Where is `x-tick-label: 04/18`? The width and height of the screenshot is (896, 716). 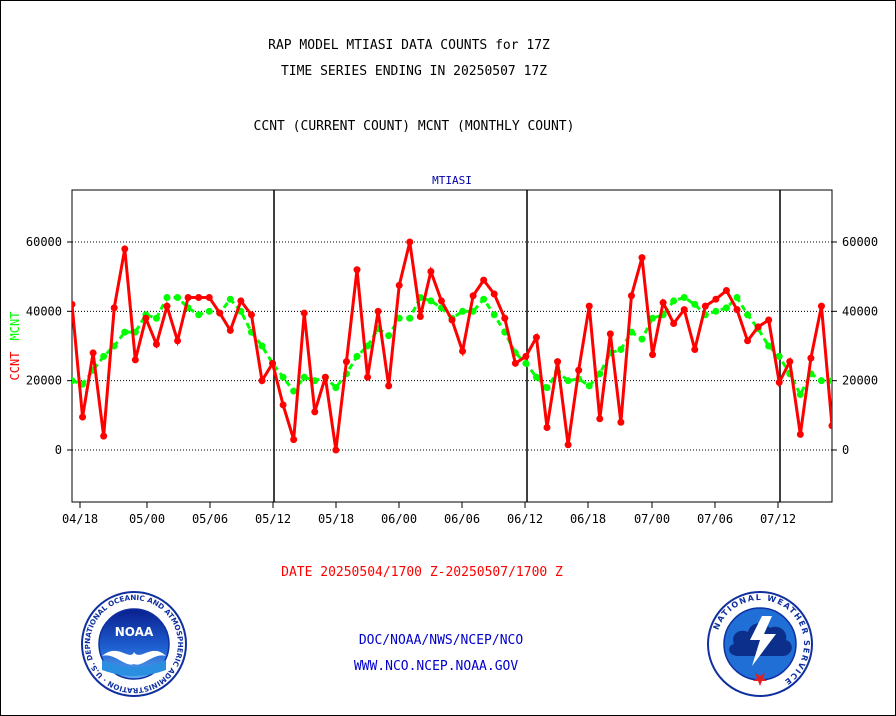
x-tick-label: 04/18 is located at coordinates (80, 519).